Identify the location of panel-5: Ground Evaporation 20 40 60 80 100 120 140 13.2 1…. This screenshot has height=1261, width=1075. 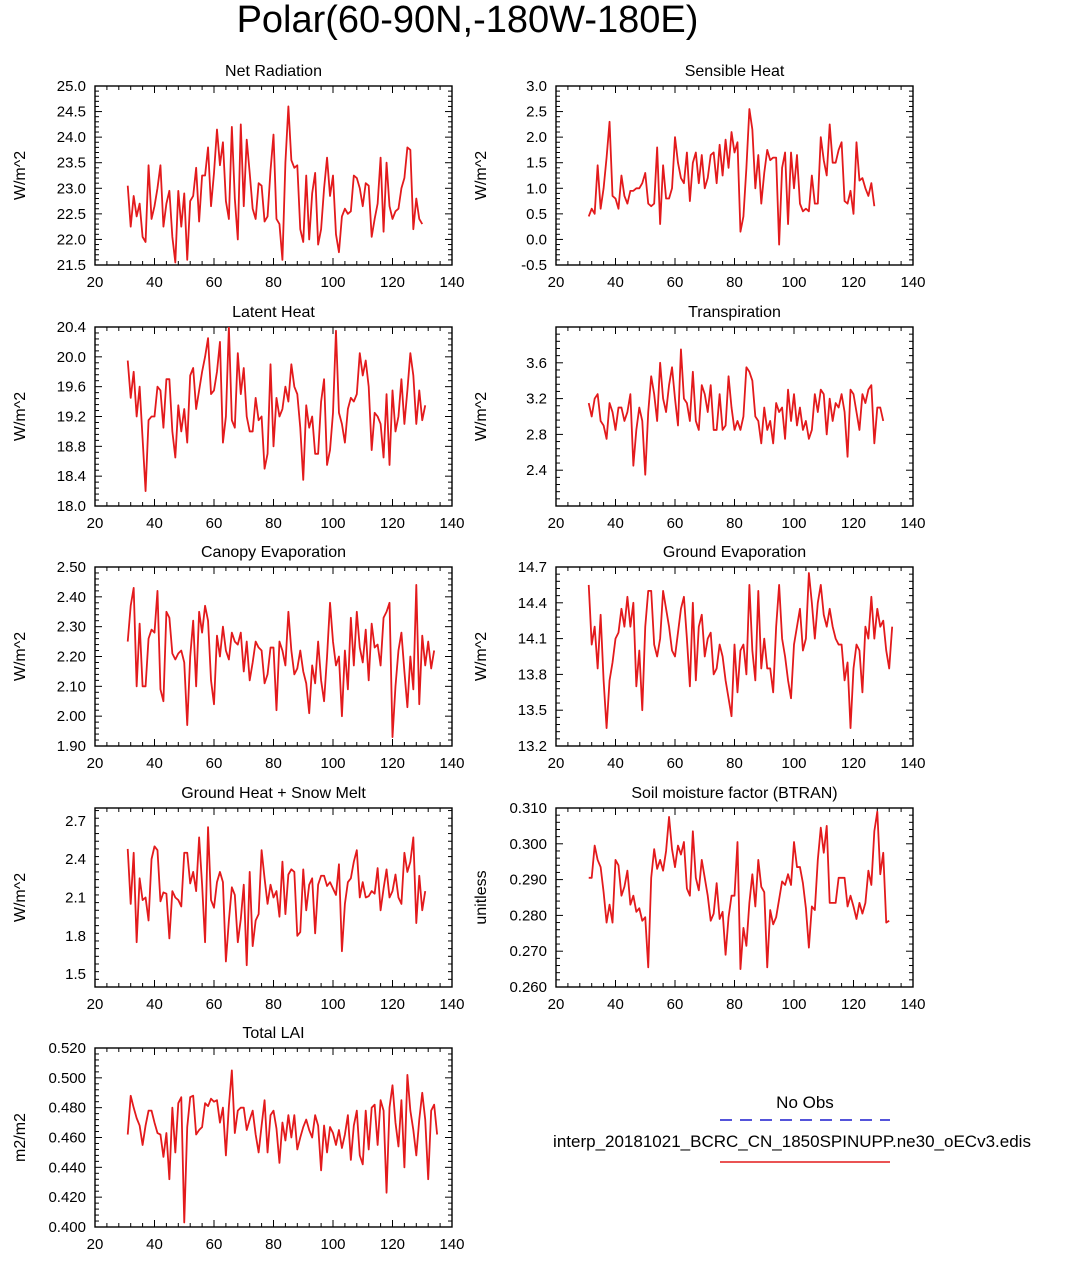
(699, 658).